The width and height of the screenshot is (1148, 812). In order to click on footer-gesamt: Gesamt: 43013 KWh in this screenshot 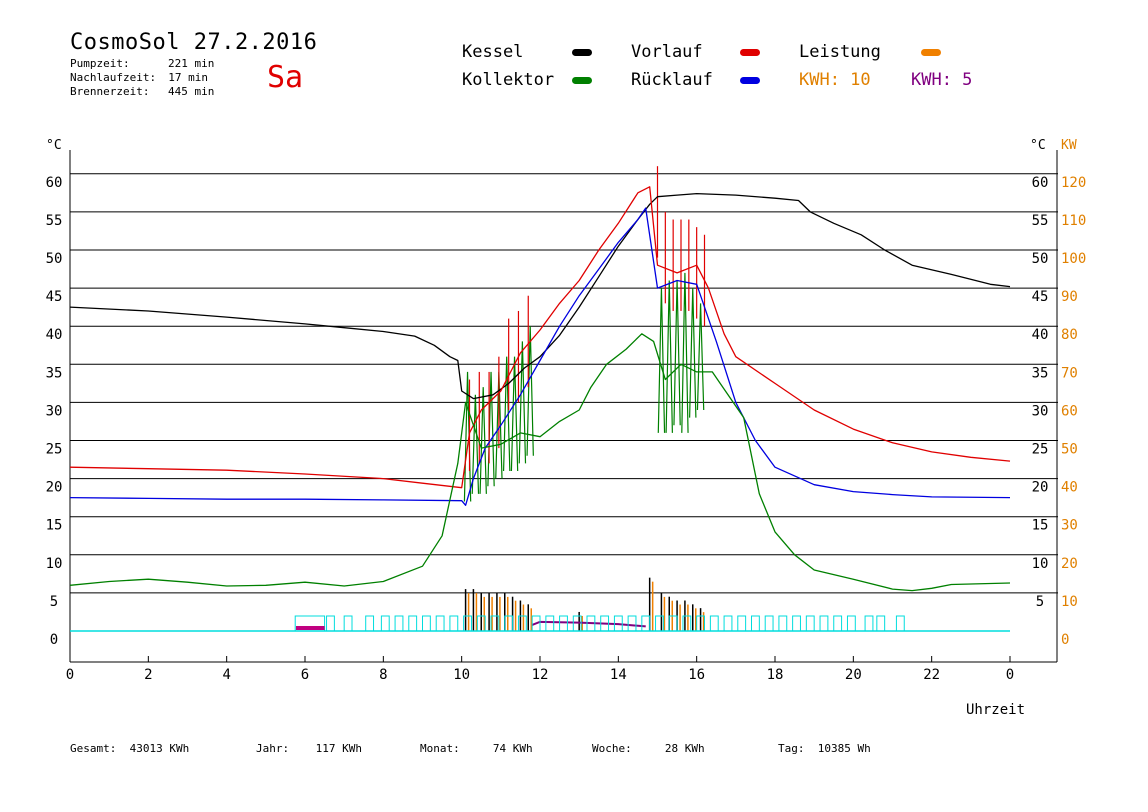, I will do `click(129, 748)`.